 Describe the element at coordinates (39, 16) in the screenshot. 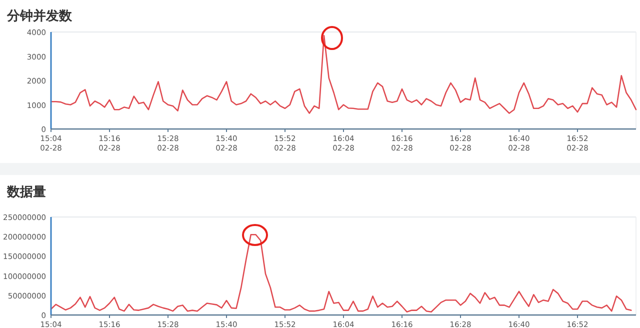

I see `chart-title: 分钟并发数` at that location.